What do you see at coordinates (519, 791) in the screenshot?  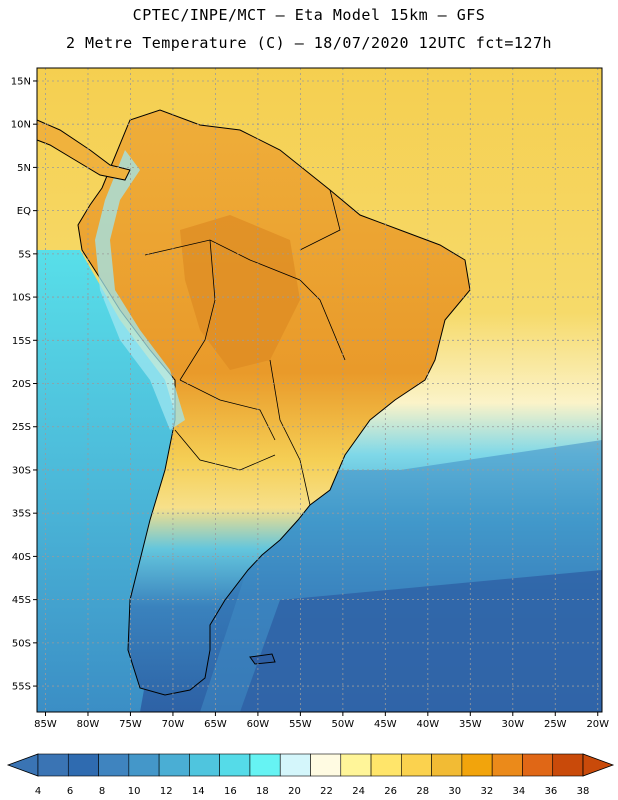 I see `colorbar-tick-label: 34` at bounding box center [519, 791].